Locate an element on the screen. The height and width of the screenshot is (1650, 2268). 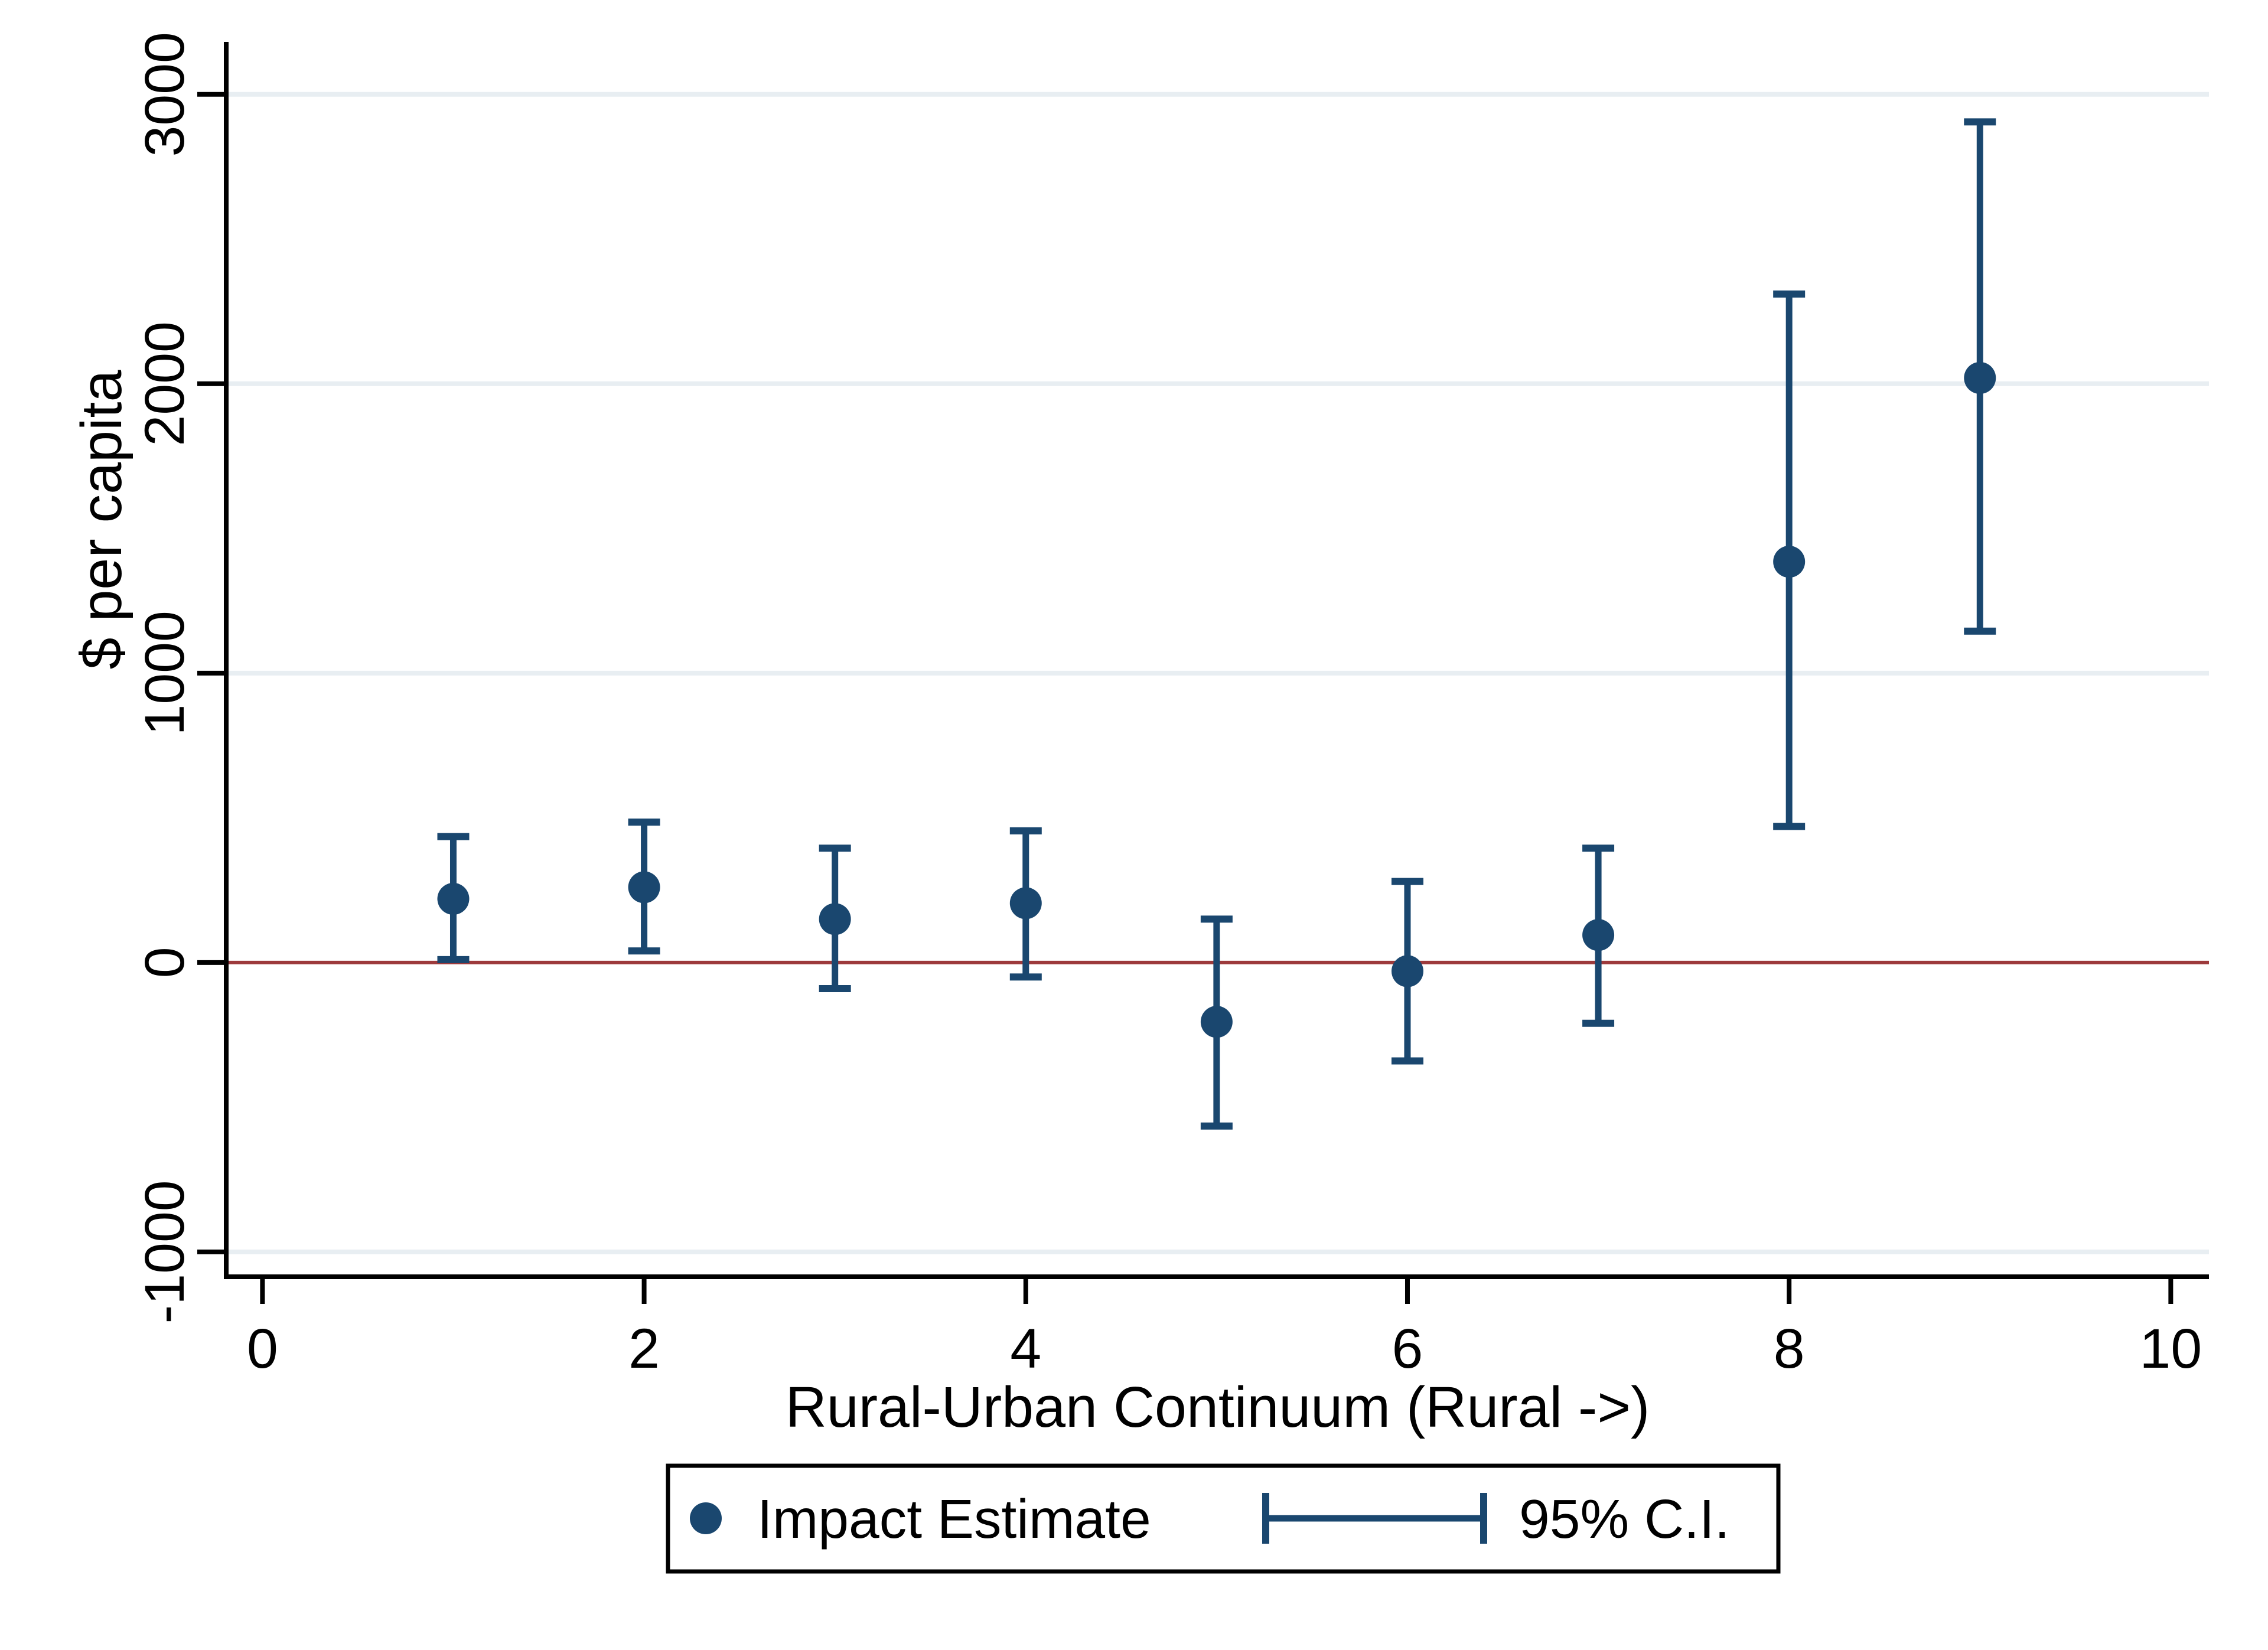
y-tick-label: 2000 is located at coordinates (164, 383).